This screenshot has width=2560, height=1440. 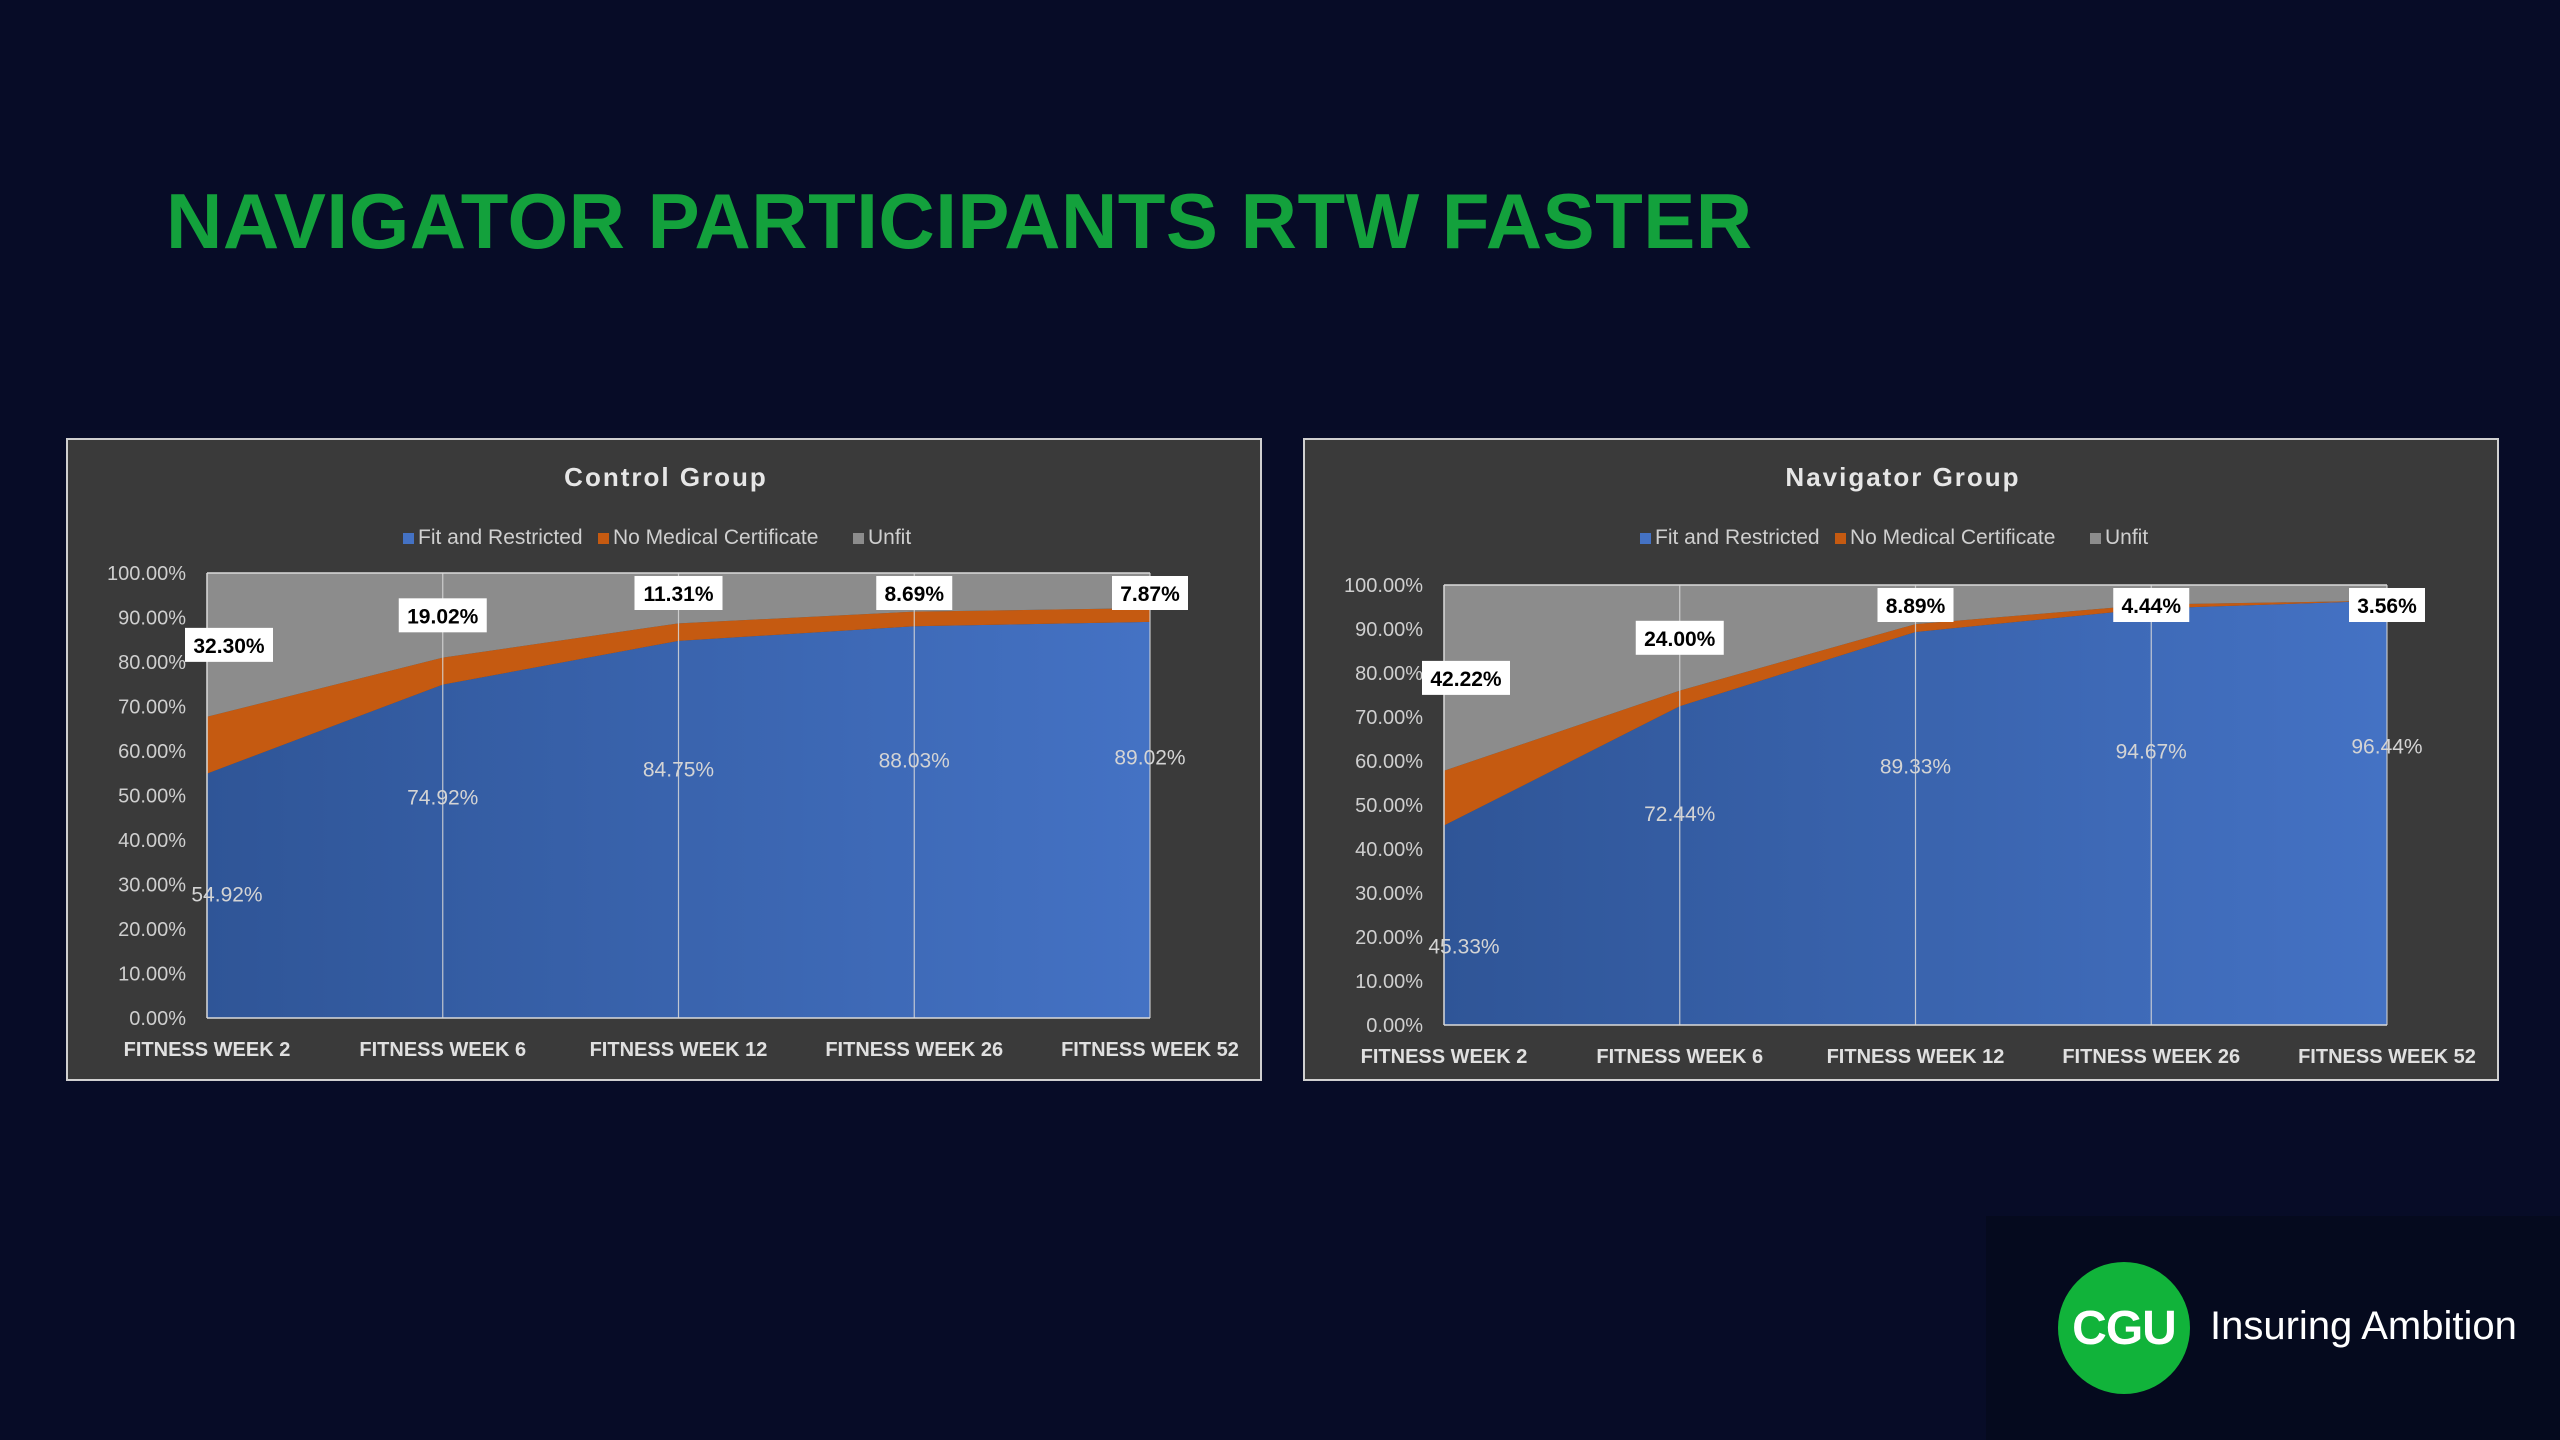 I want to click on unfit-data-label: 42.22%, so click(x=1466, y=679).